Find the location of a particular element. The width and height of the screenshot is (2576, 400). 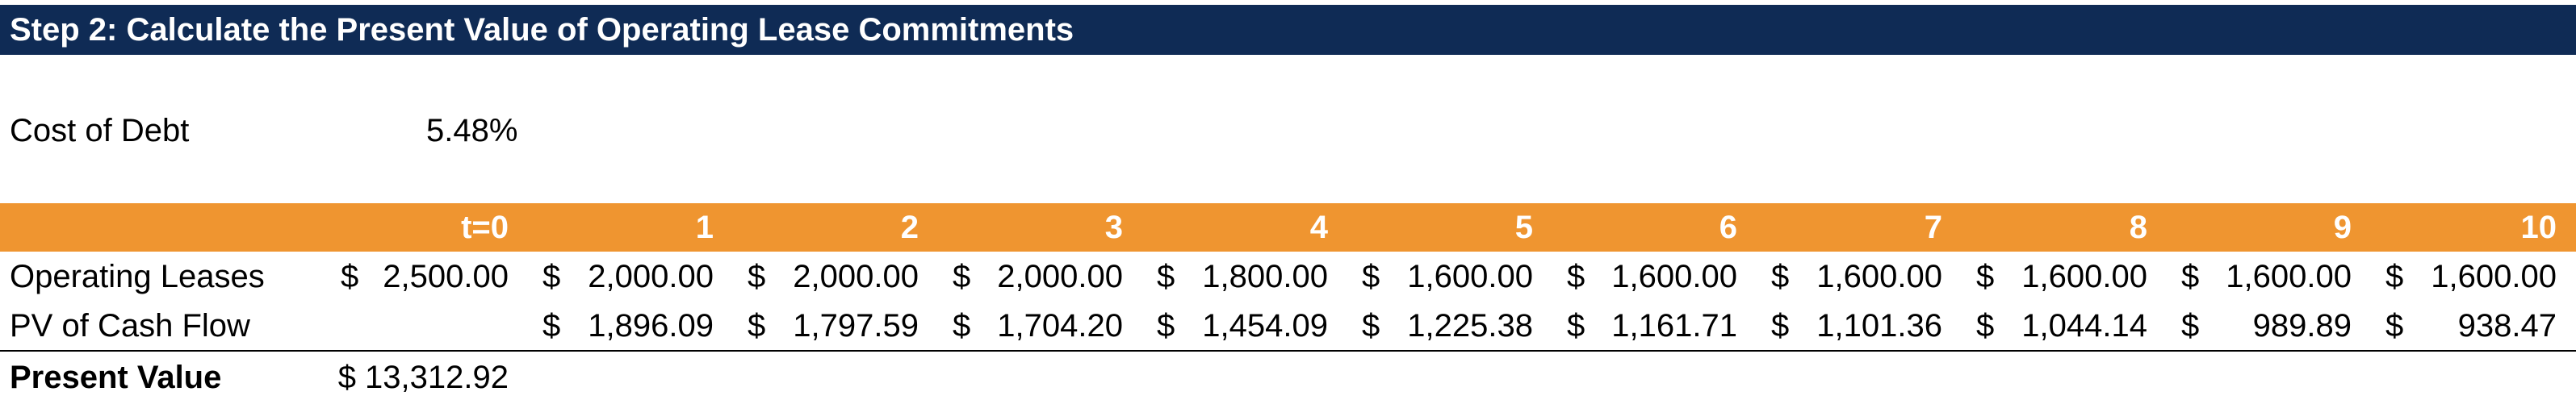

operating-leases-currency-7: $ is located at coordinates (1780, 276).